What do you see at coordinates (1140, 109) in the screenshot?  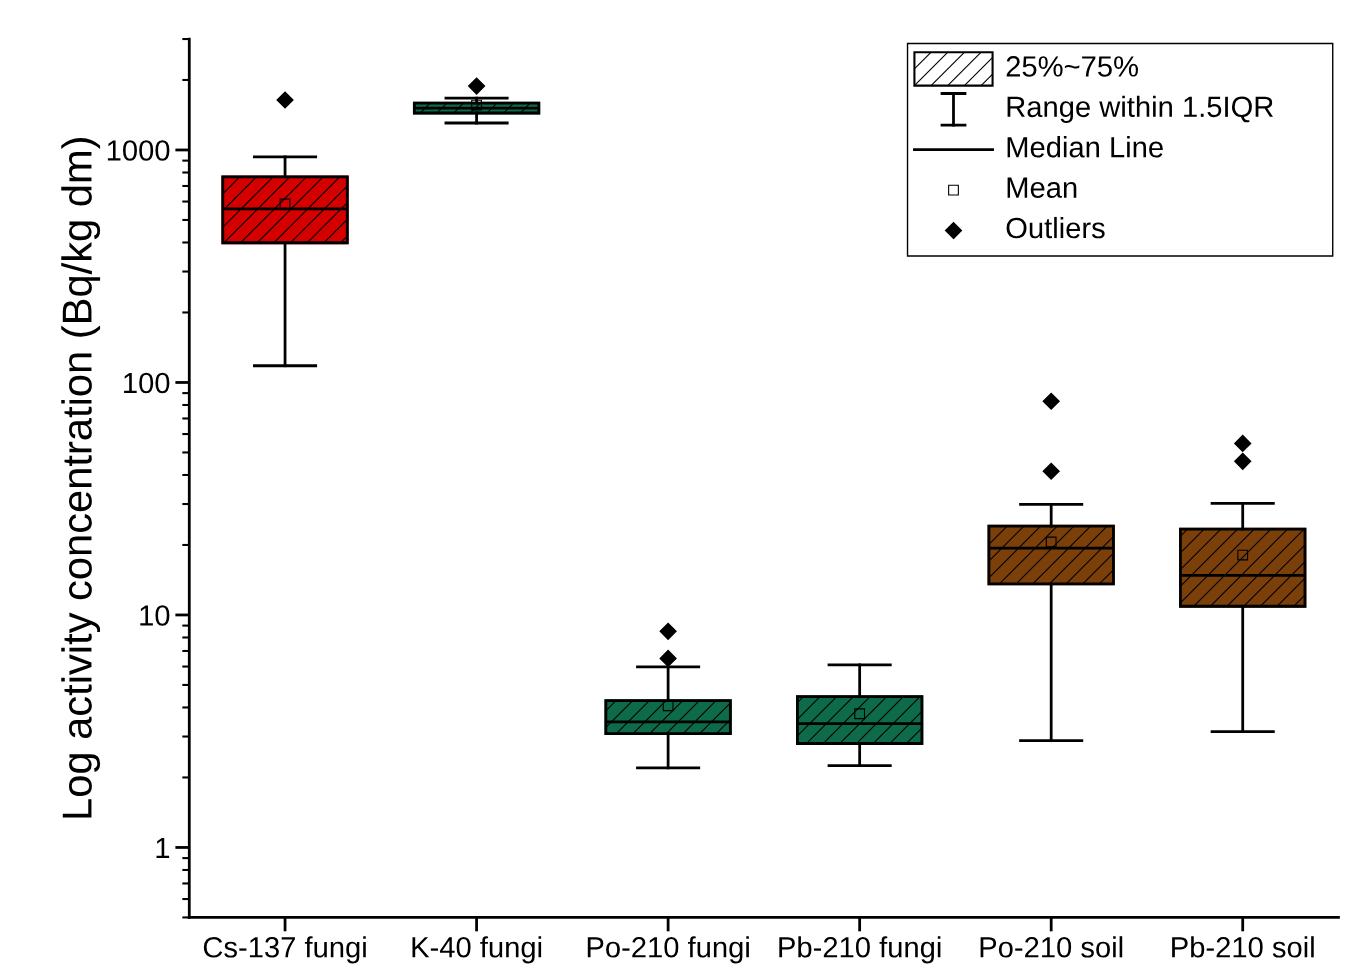 I see `annotation: Range within 1.5IQR` at bounding box center [1140, 109].